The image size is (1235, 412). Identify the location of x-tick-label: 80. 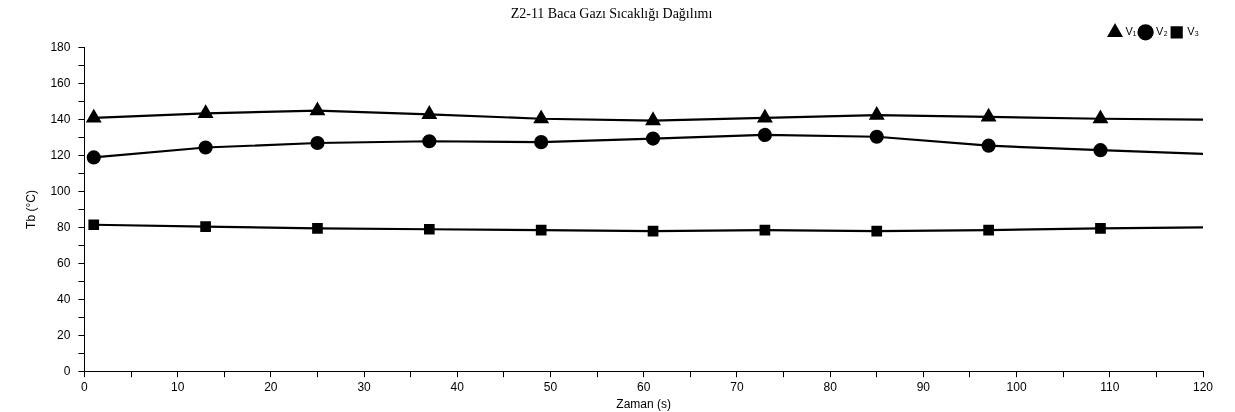
(830, 386).